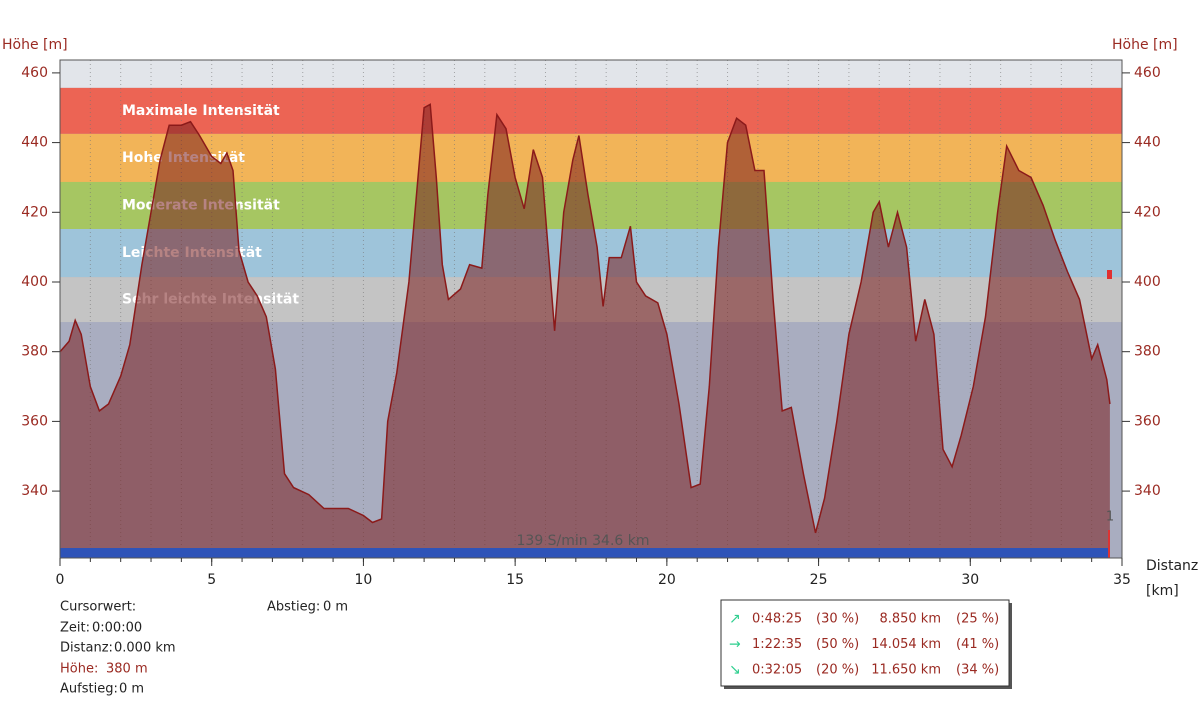  What do you see at coordinates (591, 74) in the screenshot?
I see `top-band` at bounding box center [591, 74].